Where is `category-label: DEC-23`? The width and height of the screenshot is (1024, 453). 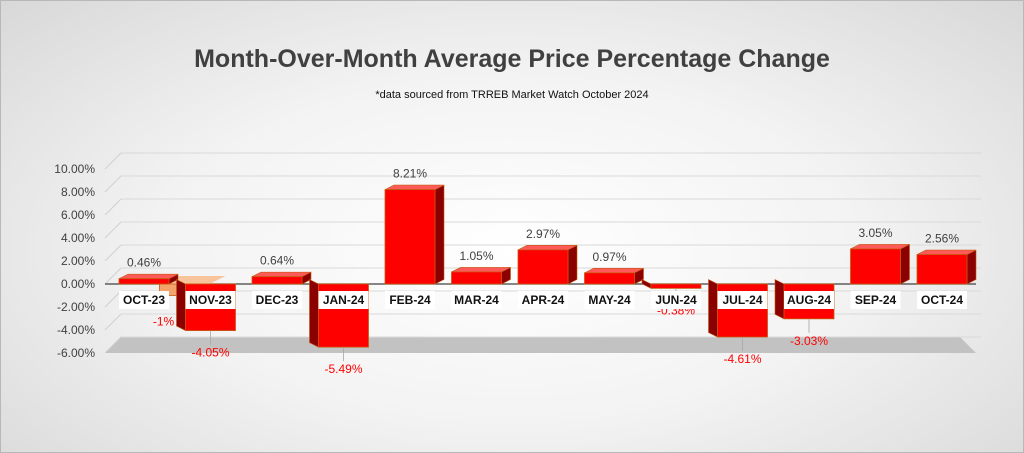
category-label: DEC-23 is located at coordinates (277, 300).